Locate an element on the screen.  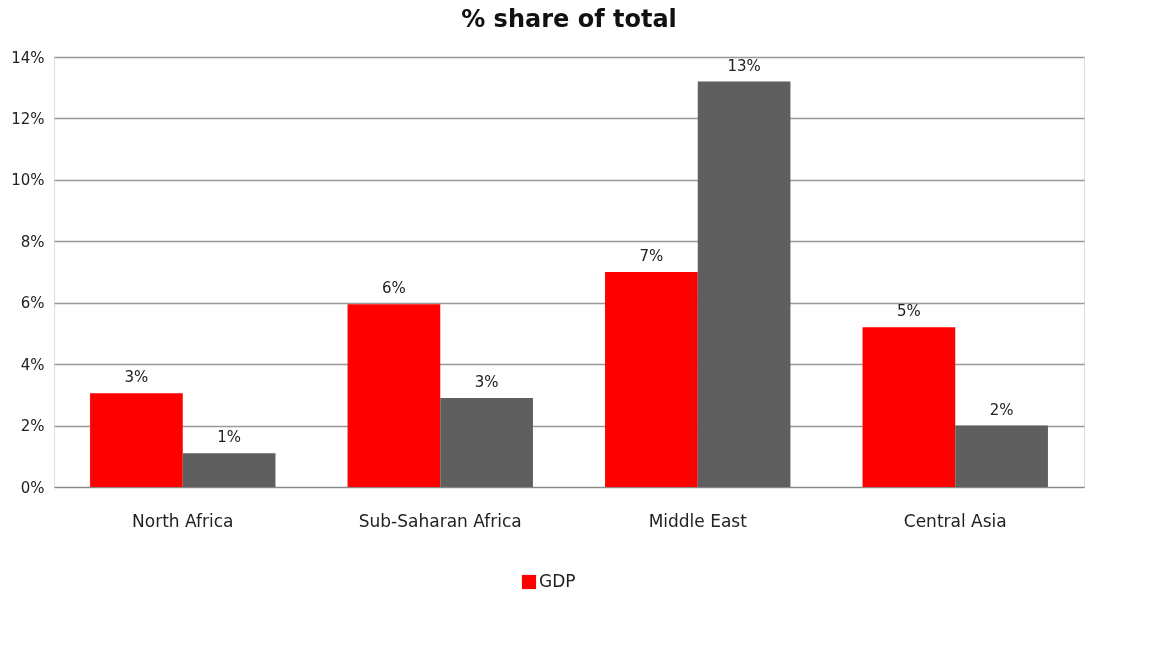
data-label: 7% is located at coordinates (651, 256).